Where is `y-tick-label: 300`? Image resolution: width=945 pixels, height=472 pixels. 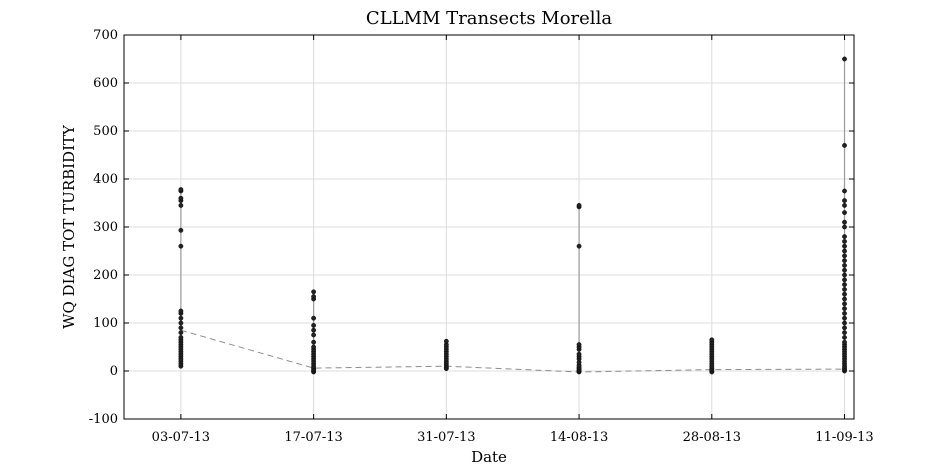 y-tick-label: 300 is located at coordinates (105, 227).